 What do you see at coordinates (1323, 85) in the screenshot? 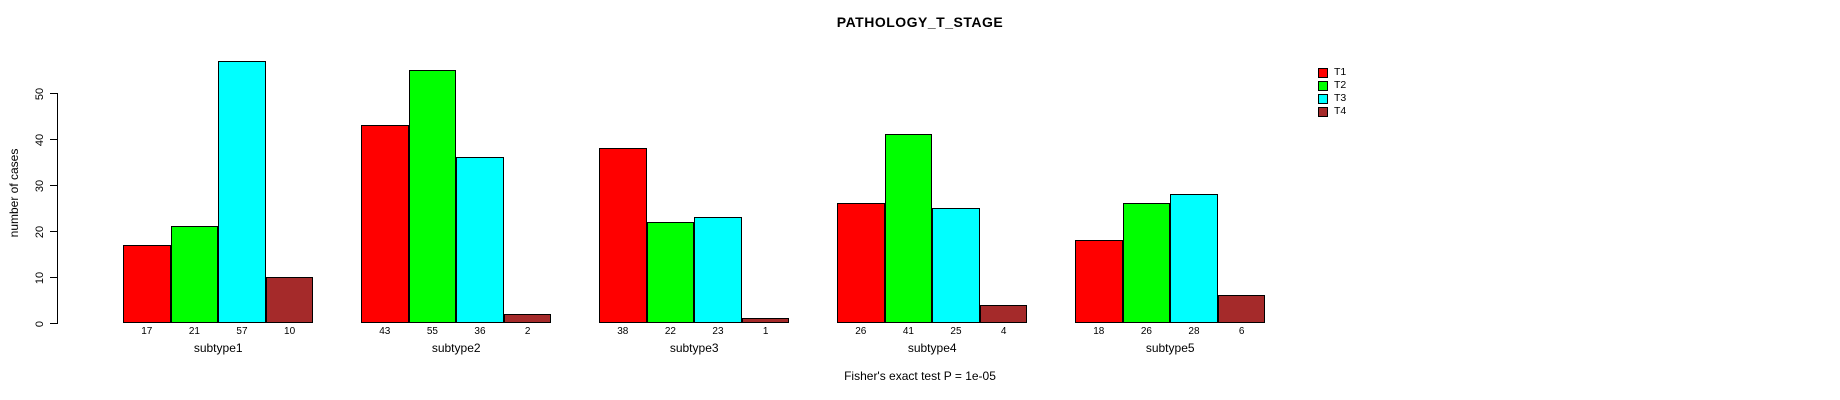
I see `legend-swatch-T2` at bounding box center [1323, 85].